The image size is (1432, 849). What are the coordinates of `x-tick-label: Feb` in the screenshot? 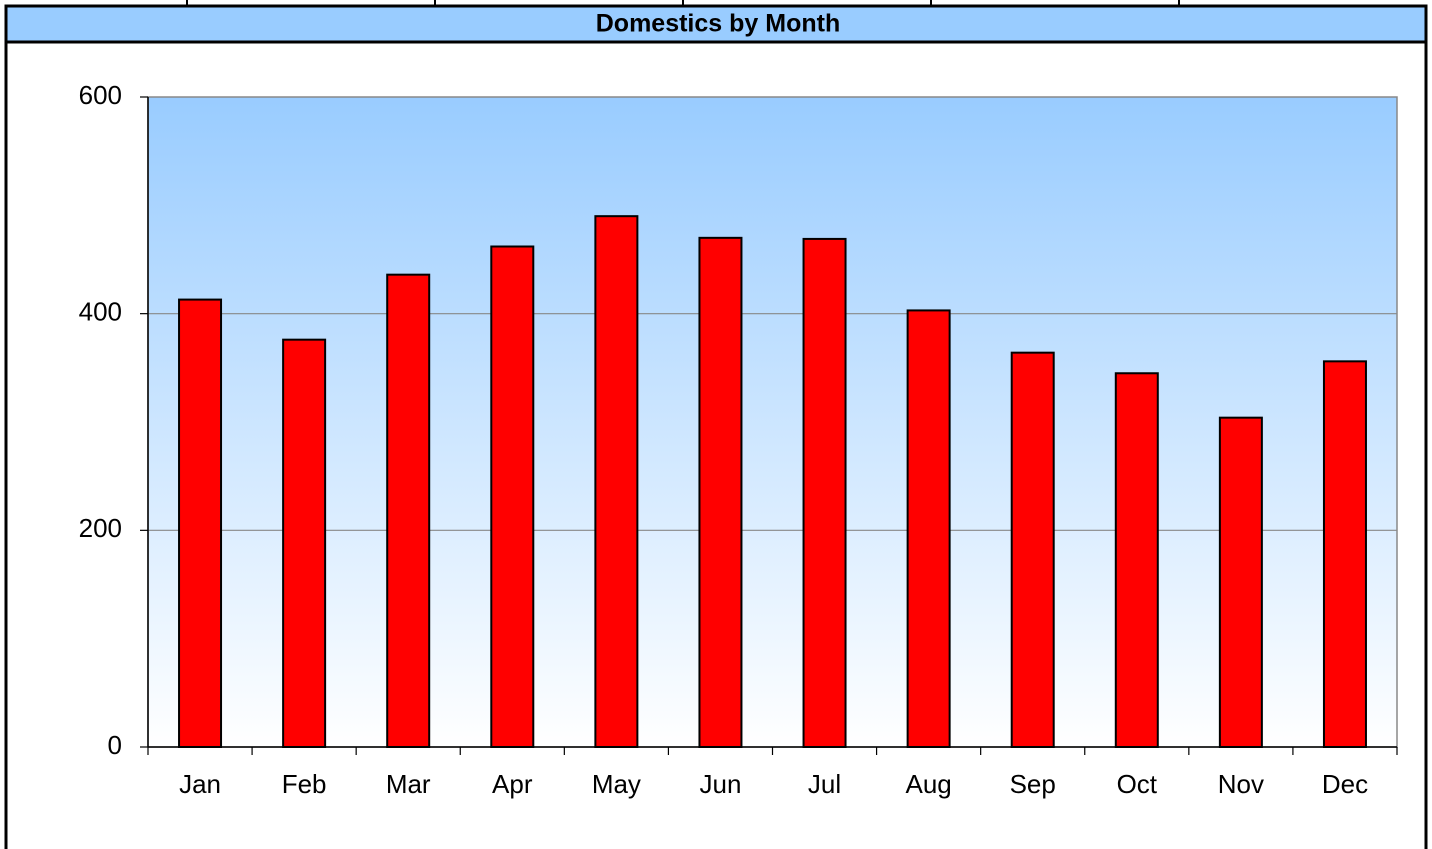 It's located at (304, 784).